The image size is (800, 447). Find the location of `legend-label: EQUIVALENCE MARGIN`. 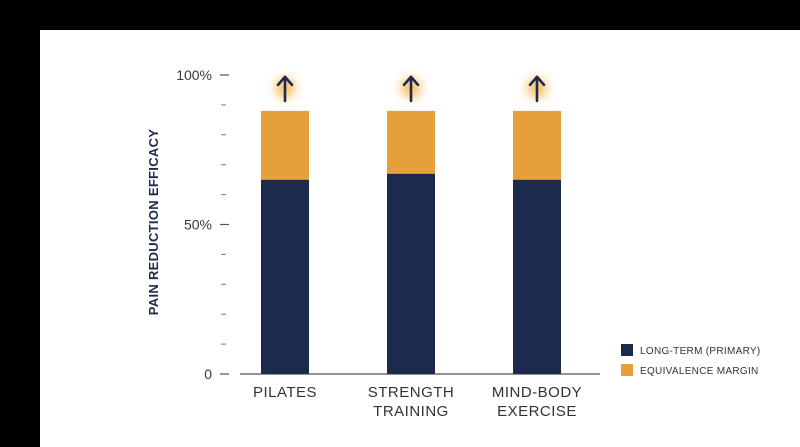

legend-label: EQUIVALENCE MARGIN is located at coordinates (699, 371).